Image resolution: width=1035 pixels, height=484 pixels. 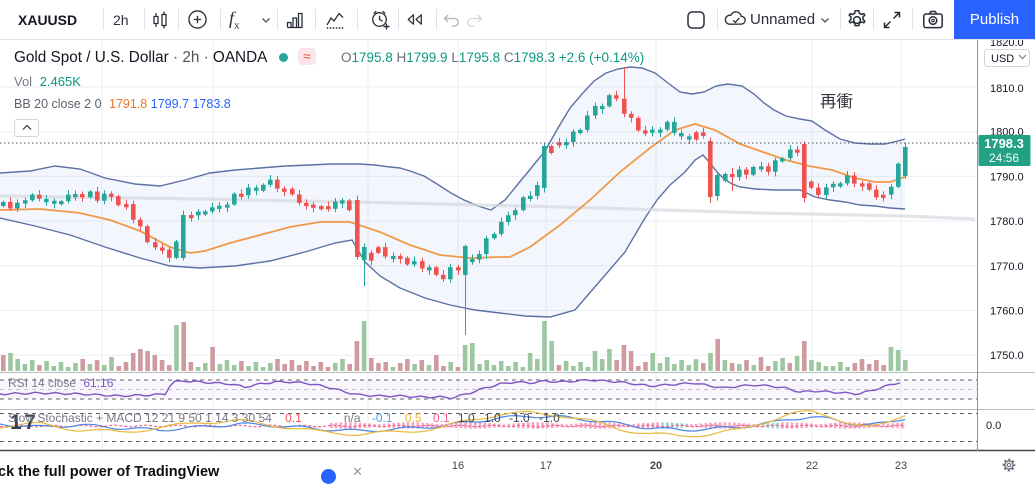 What do you see at coordinates (993, 426) in the screenshot?
I see `svg-text: 0.0` at bounding box center [993, 426].